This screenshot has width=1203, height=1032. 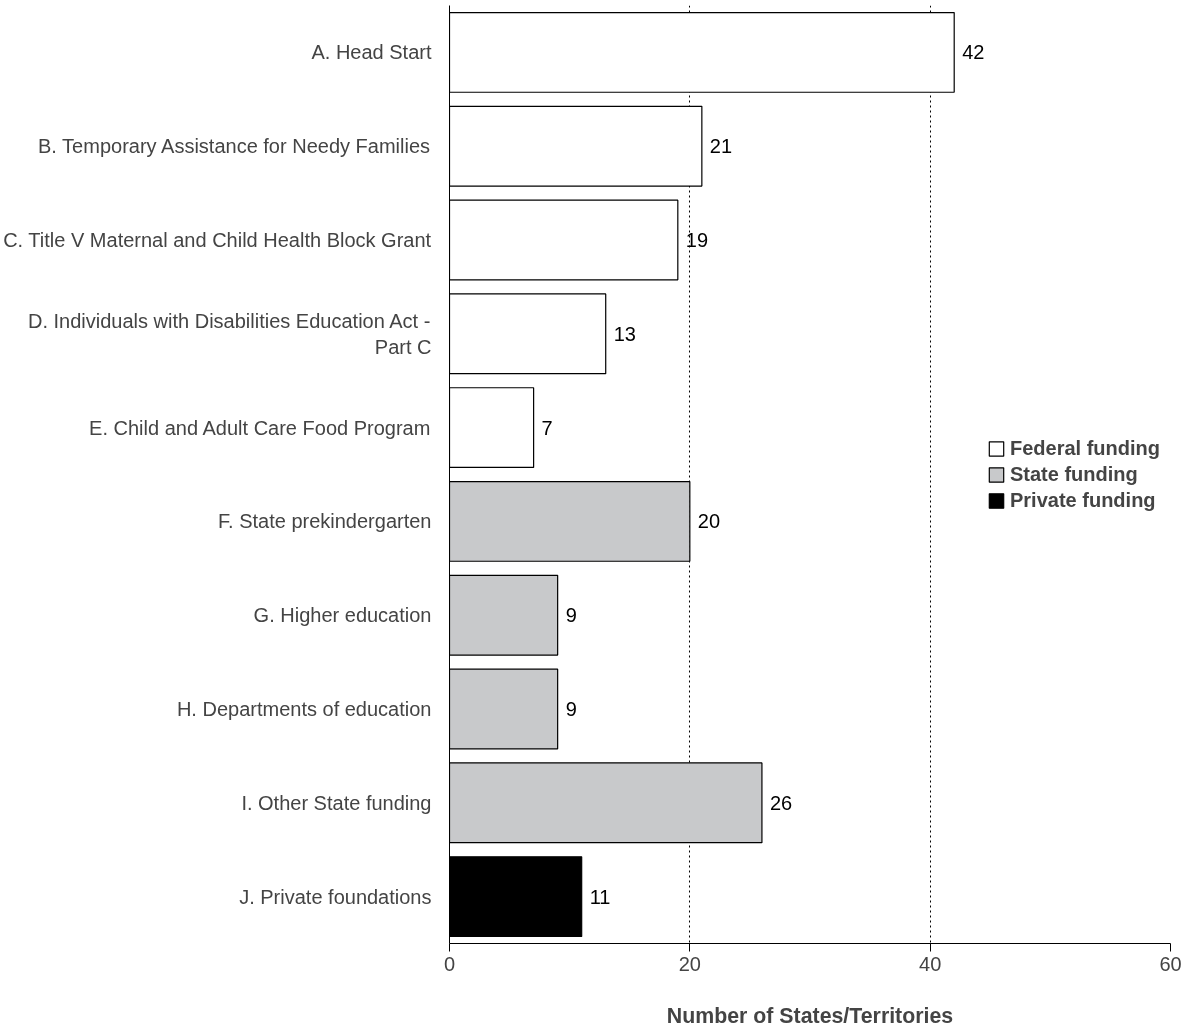 I want to click on y-tick-label: J. Private foundations, so click(x=335, y=896).